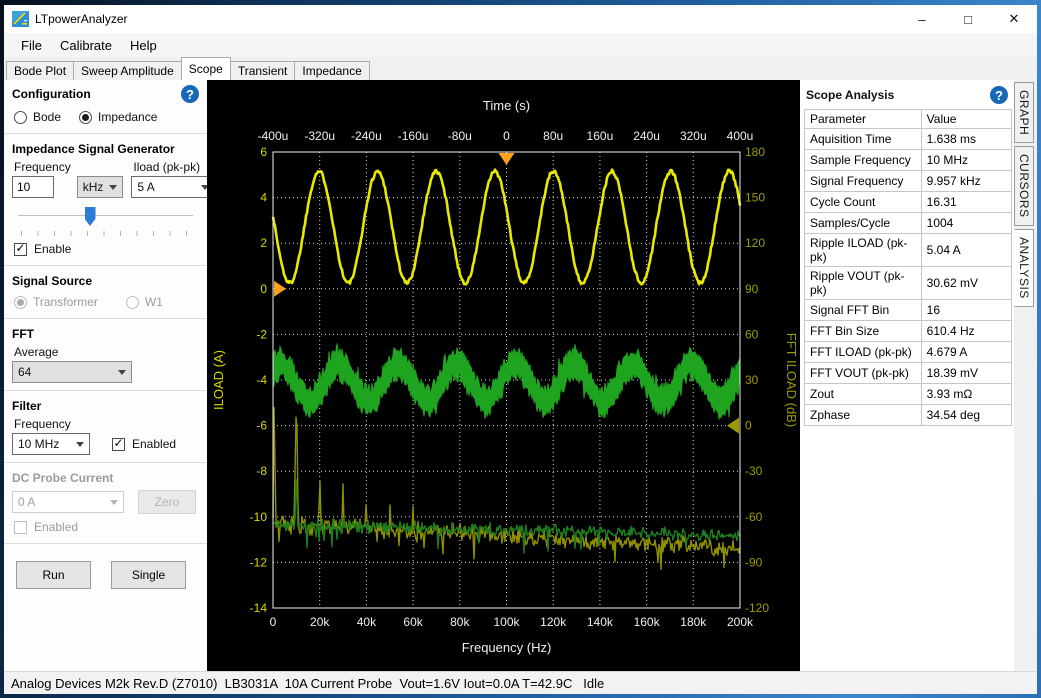 The height and width of the screenshot is (698, 1041). Describe the element at coordinates (263, 152) in the screenshot. I see `iload-tick-label: 6` at that location.